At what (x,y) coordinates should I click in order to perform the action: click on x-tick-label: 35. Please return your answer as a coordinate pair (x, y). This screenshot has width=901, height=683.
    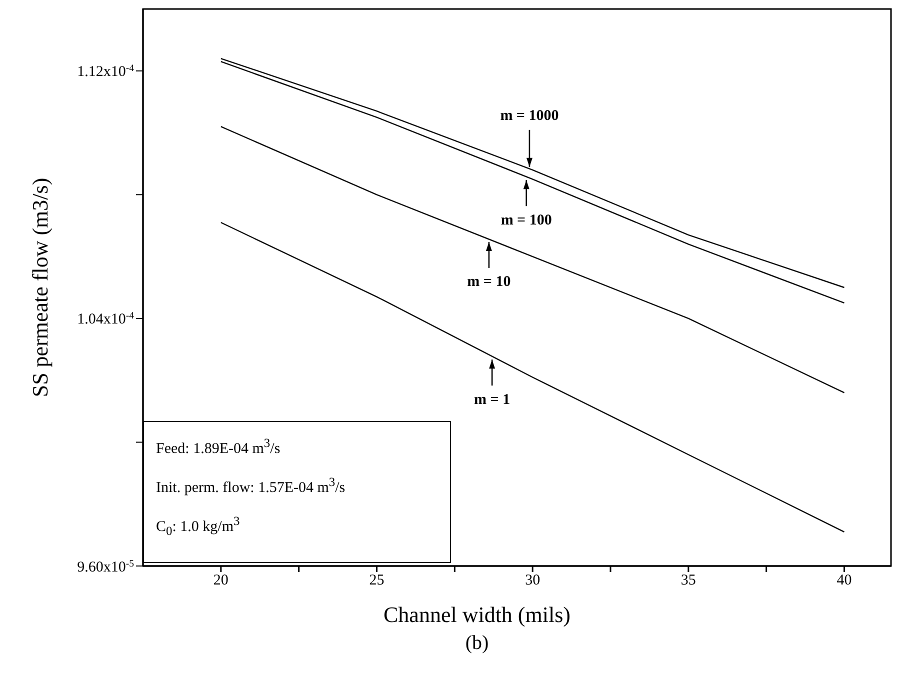
    Looking at the image, I should click on (688, 580).